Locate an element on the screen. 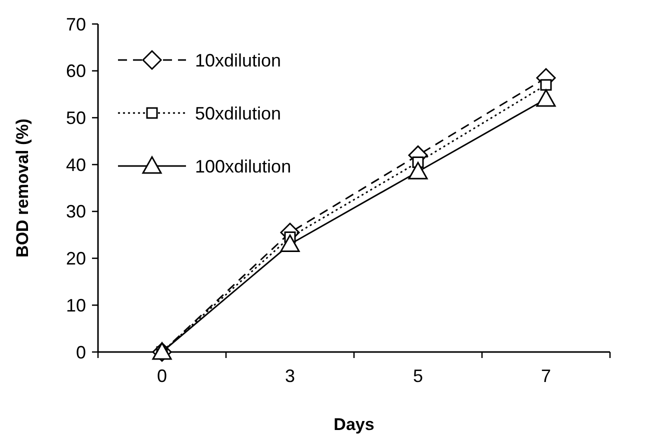 The height and width of the screenshot is (434, 649). x-axis-title: Days is located at coordinates (354, 424).